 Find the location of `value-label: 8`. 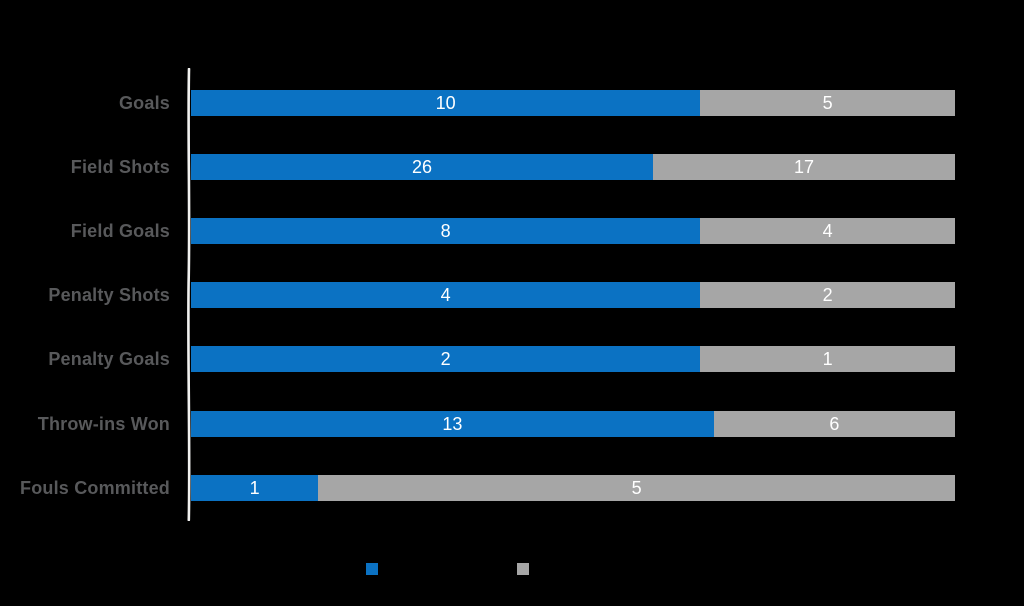

value-label: 8 is located at coordinates (445, 231).